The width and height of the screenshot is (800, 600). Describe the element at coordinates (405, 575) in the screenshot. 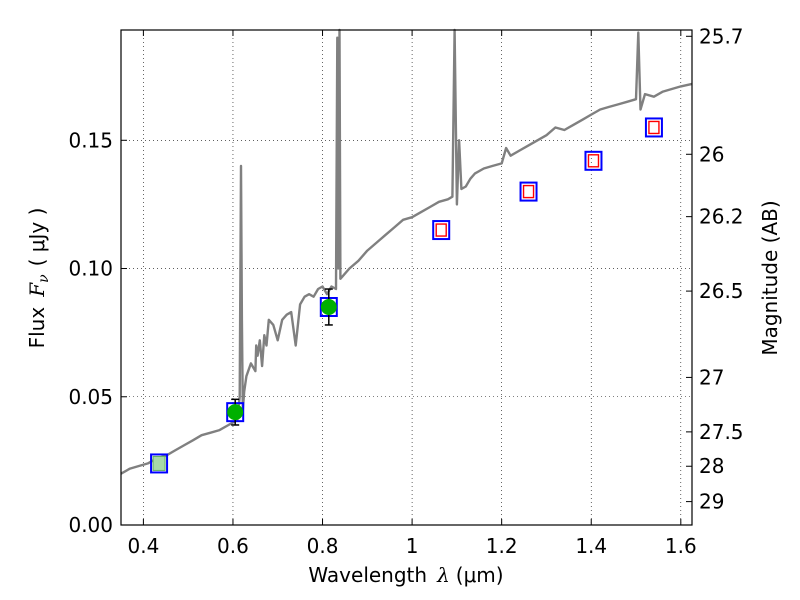

I see `x-axis-label: Wavelength λ (μm)` at that location.